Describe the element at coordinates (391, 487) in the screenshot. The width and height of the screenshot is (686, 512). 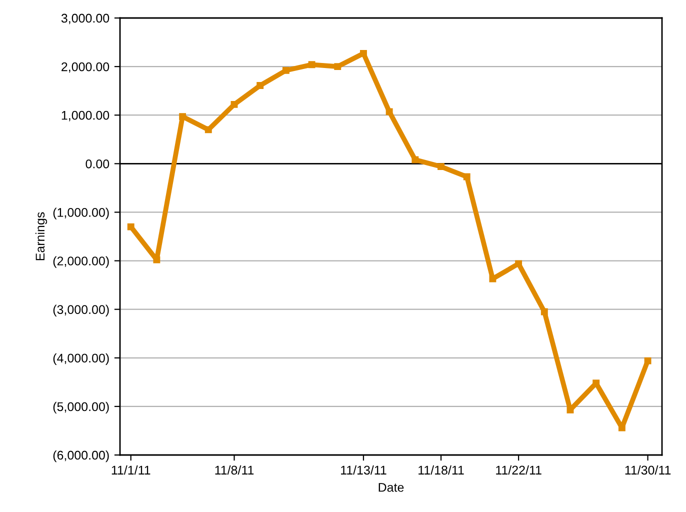
I see `x-axis-title: Date` at that location.